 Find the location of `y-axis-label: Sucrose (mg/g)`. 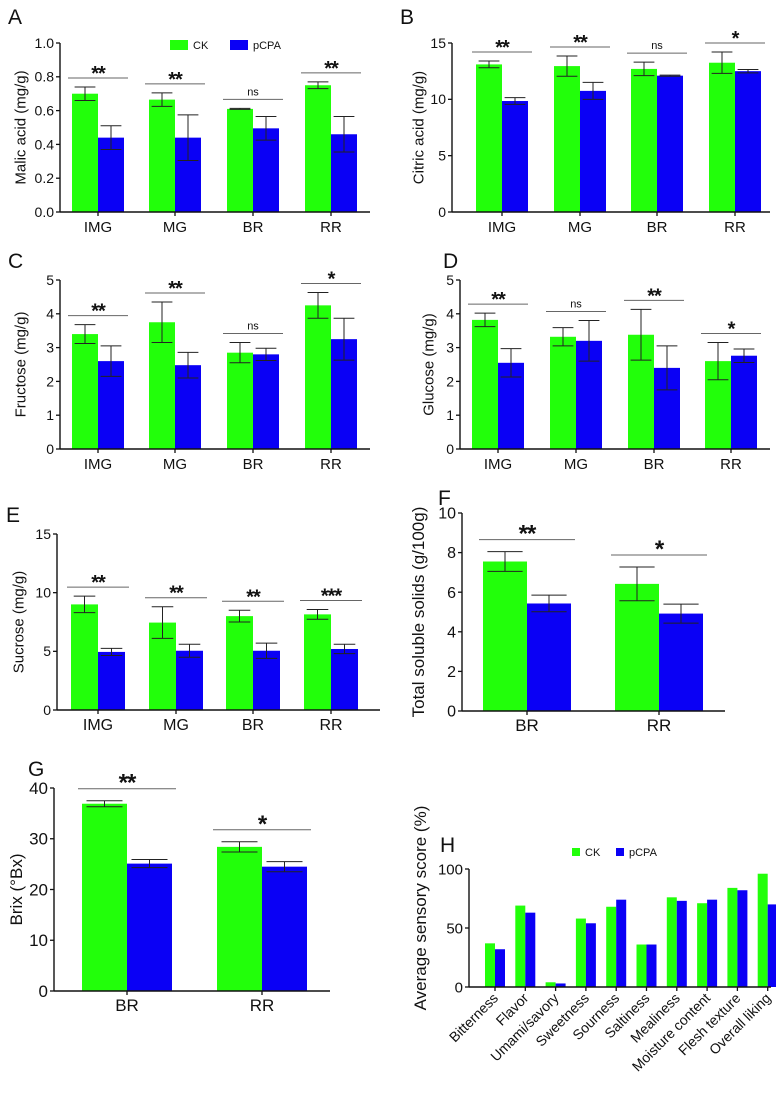

y-axis-label: Sucrose (mg/g) is located at coordinates (18, 622).